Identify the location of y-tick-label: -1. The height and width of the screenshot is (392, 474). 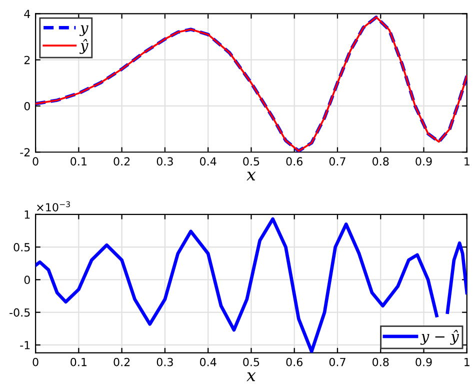
(25, 345).